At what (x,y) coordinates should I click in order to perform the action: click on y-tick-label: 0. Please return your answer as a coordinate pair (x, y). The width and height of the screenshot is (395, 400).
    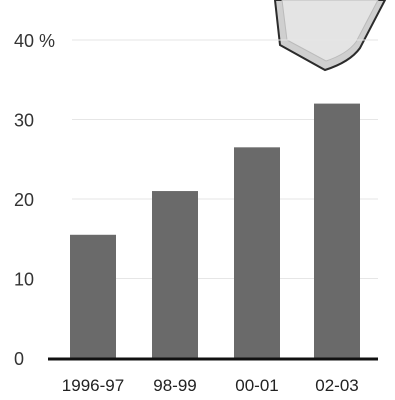
    Looking at the image, I should click on (19, 359).